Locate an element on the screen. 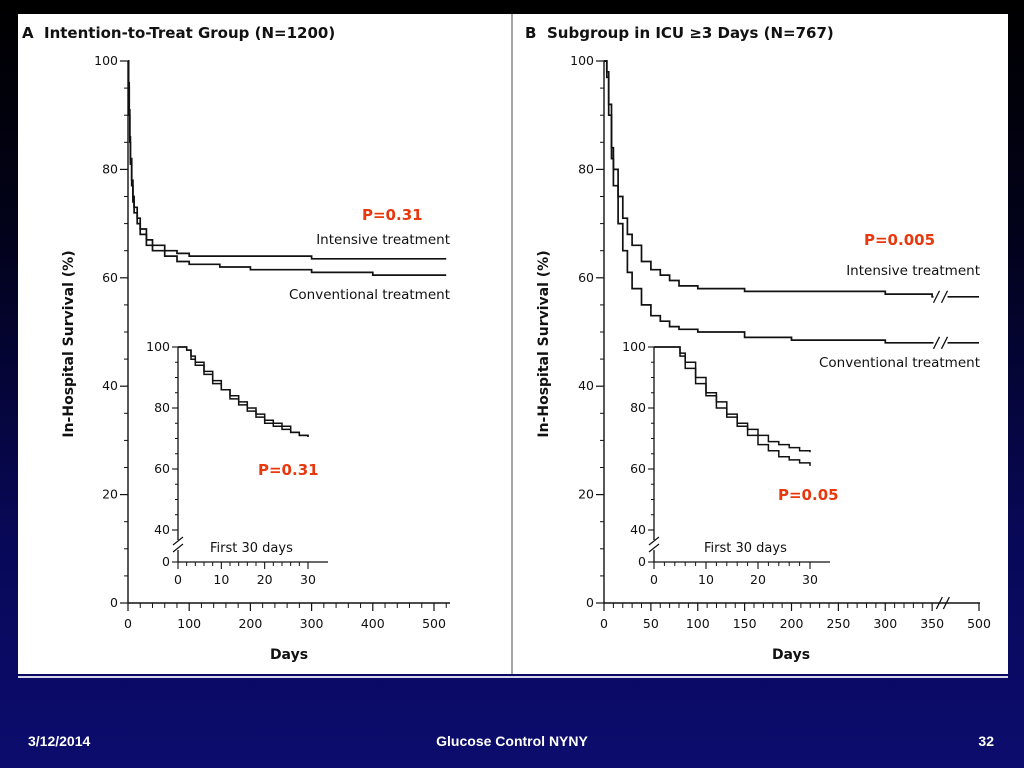  footer-page-number: 32 is located at coordinates (986, 741).